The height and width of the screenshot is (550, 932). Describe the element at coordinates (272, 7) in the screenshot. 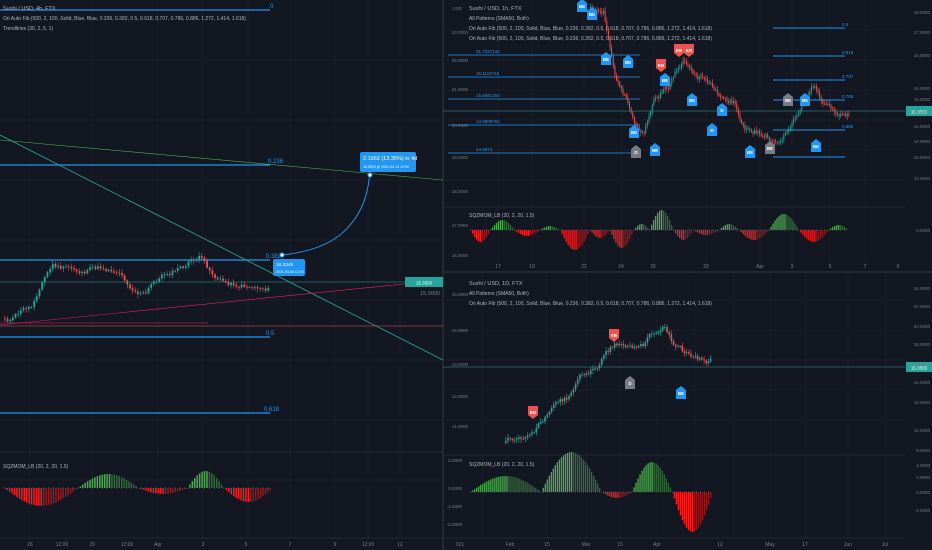

I see `fib-level-label: 0` at that location.